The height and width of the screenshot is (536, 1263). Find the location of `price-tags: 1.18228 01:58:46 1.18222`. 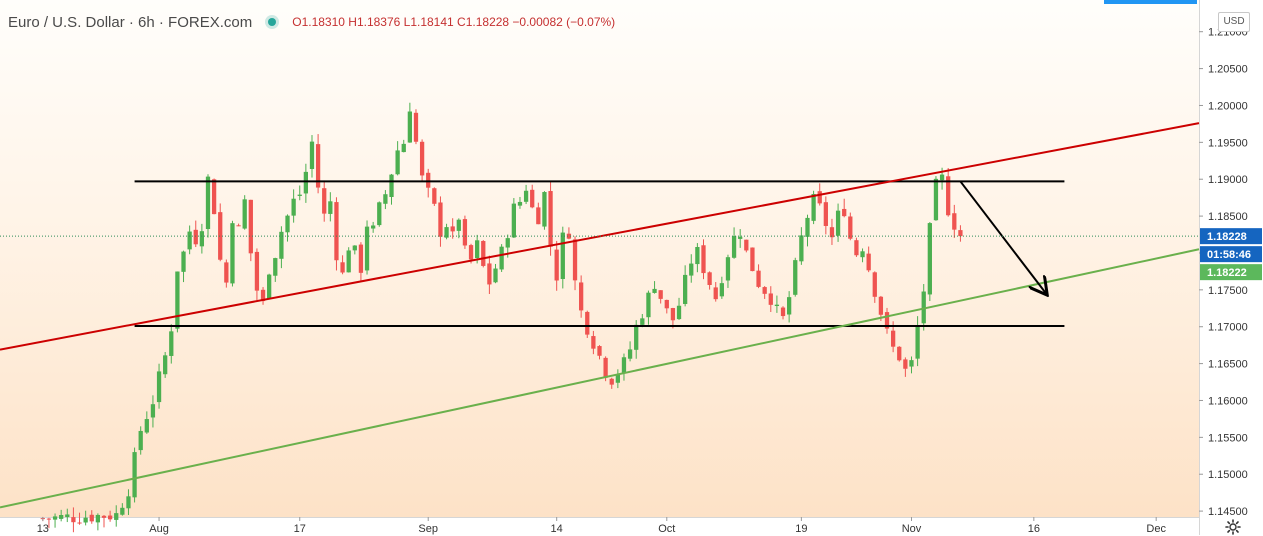

price-tags: 1.18228 01:58:46 1.18222 is located at coordinates (1231, 254).